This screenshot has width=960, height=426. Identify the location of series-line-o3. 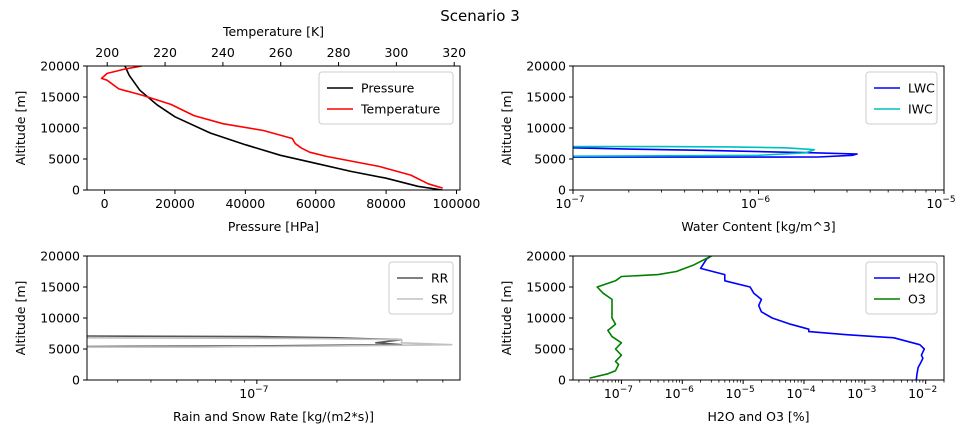
(650, 317).